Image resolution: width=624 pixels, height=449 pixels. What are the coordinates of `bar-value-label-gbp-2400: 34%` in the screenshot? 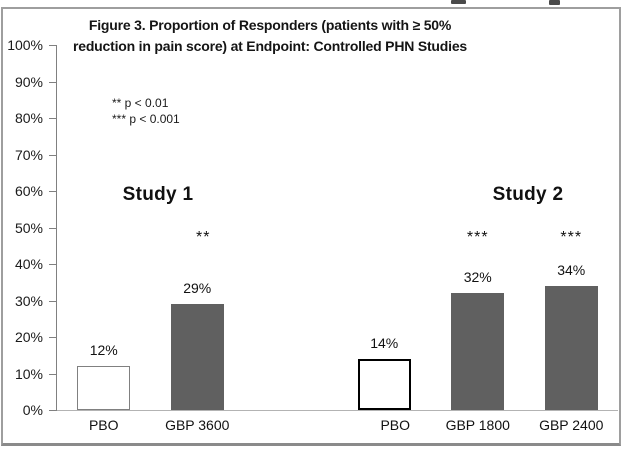 It's located at (571, 269).